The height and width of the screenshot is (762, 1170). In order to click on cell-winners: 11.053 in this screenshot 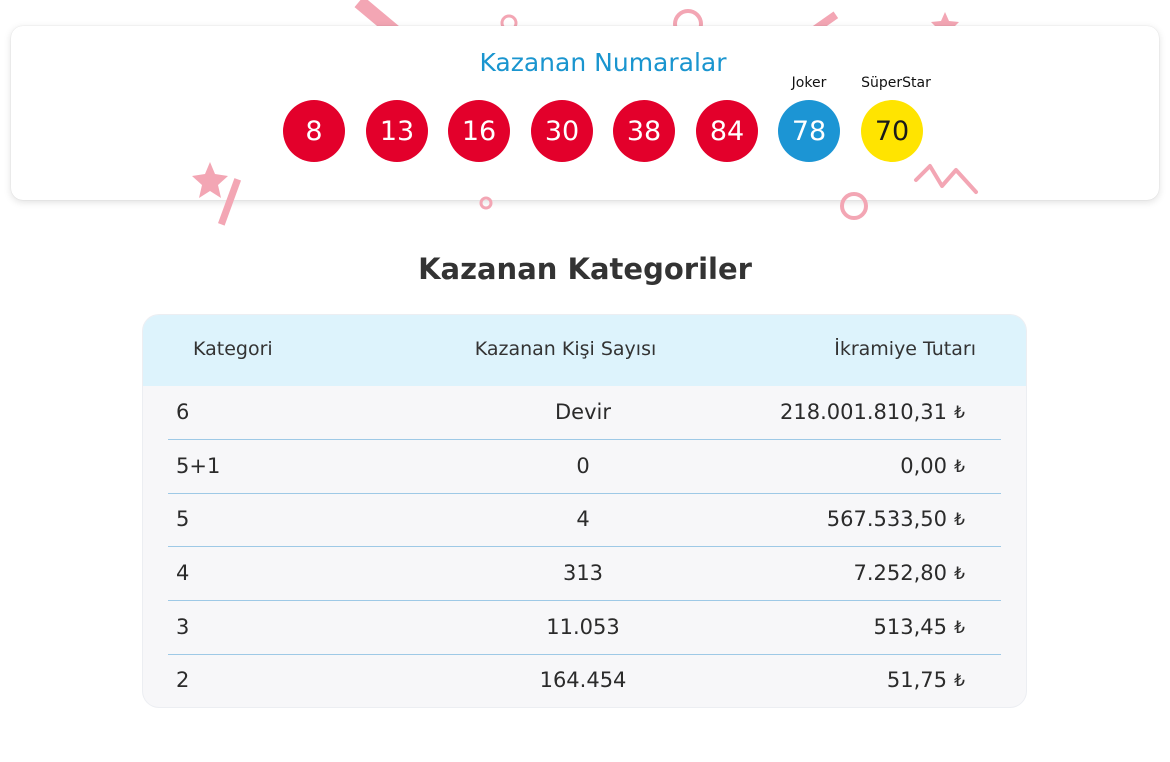, I will do `click(583, 627)`.